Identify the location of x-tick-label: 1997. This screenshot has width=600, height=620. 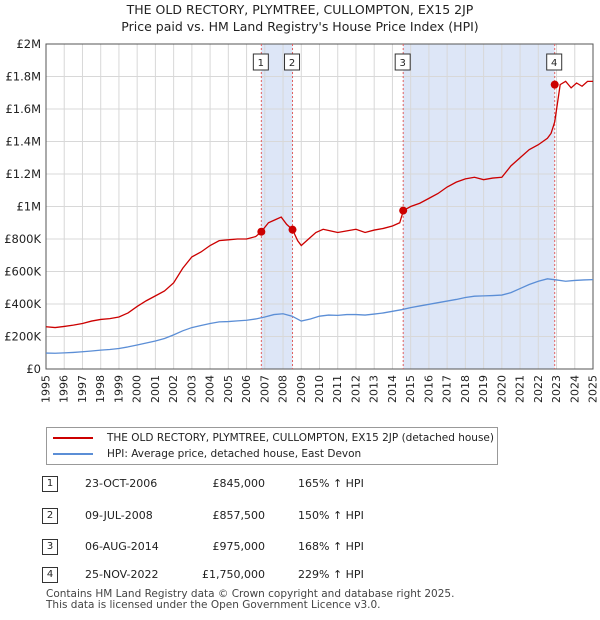
(82, 389).